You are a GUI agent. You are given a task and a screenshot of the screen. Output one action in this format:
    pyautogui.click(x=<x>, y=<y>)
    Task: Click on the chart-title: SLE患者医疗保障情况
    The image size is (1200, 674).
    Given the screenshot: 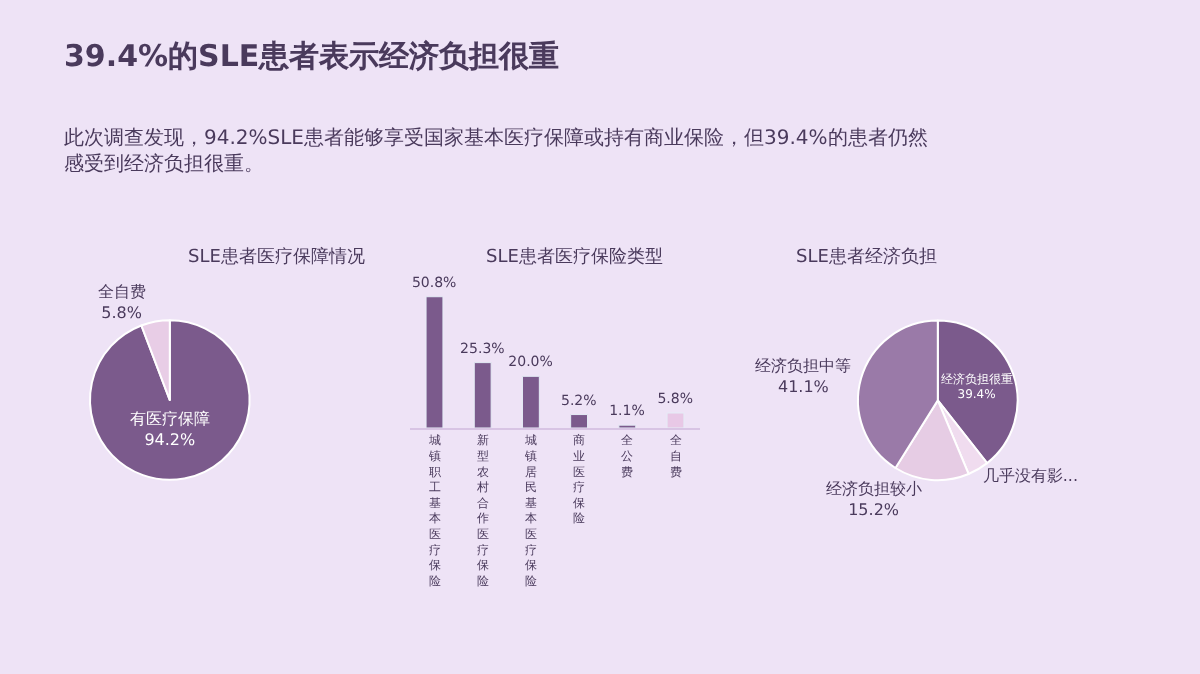 What is the action you would take?
    pyautogui.click(x=276, y=257)
    